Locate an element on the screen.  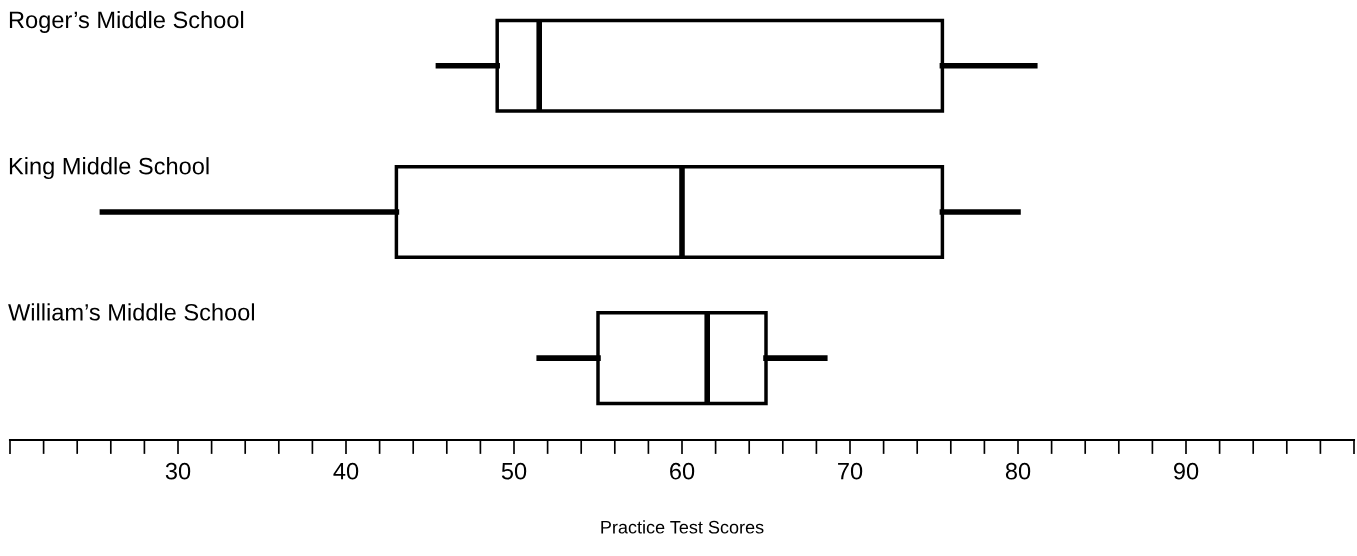
x-tick-label: 90 is located at coordinates (1186, 471).